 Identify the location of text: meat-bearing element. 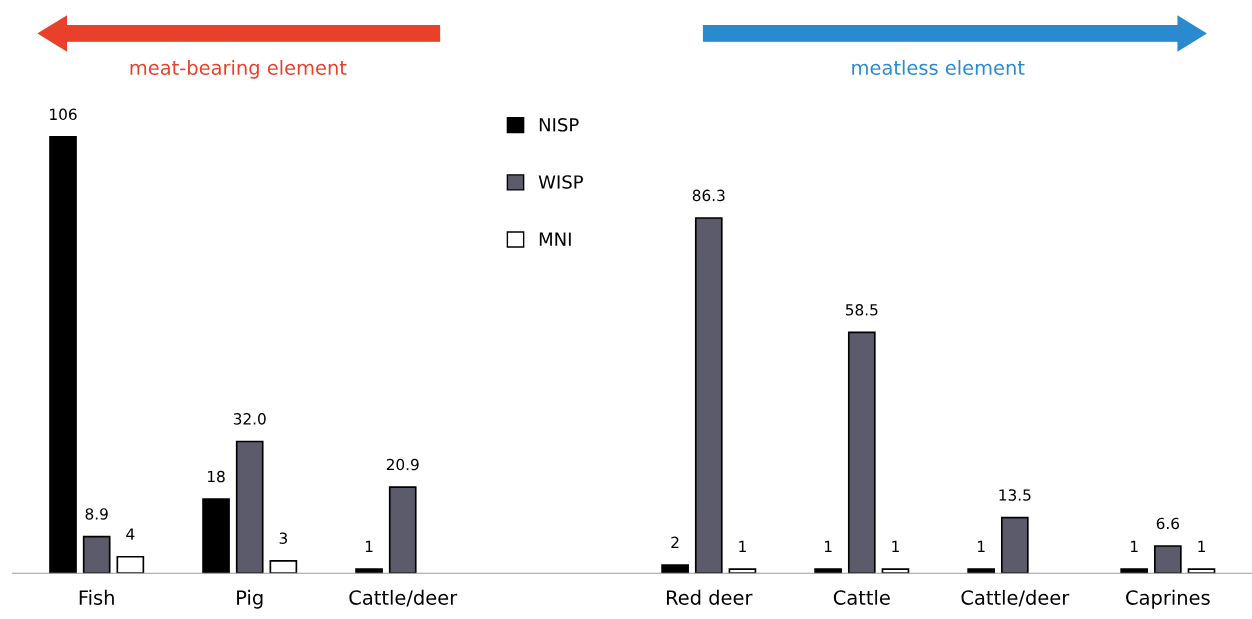
(238, 69).